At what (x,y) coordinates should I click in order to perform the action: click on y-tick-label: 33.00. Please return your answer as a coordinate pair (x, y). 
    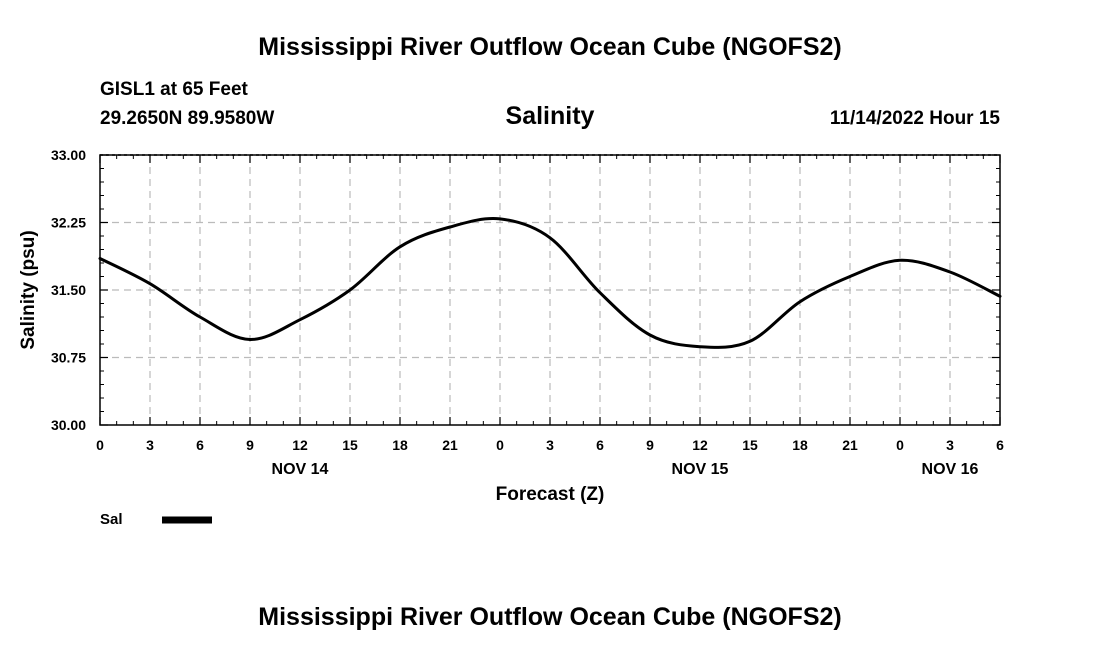
    Looking at the image, I should click on (68, 155).